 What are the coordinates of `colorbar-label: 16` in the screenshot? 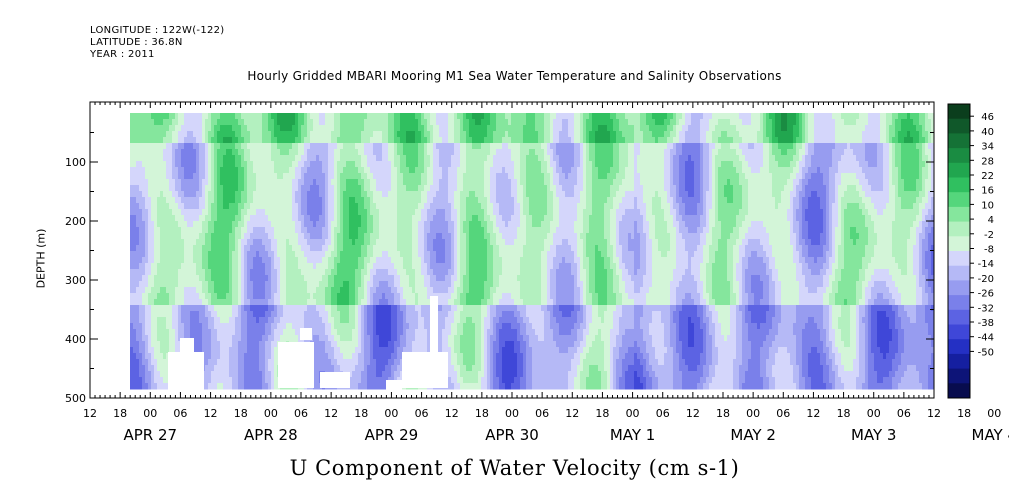 It's located at (987, 191).